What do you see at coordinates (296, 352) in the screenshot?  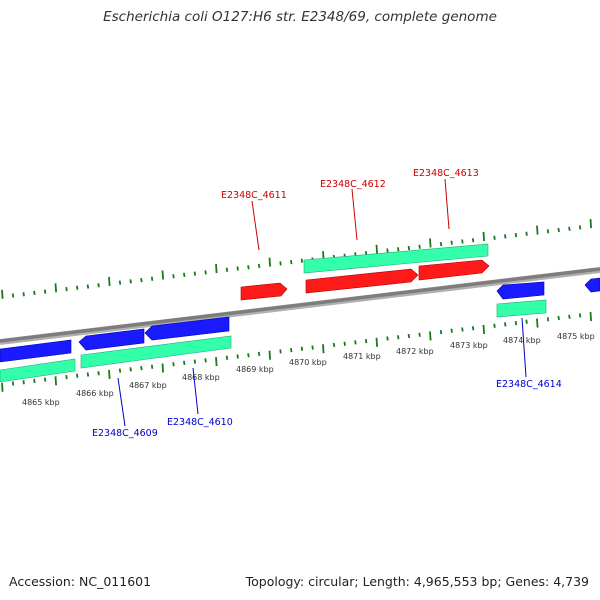 I see `reverse-tick-track` at bounding box center [296, 352].